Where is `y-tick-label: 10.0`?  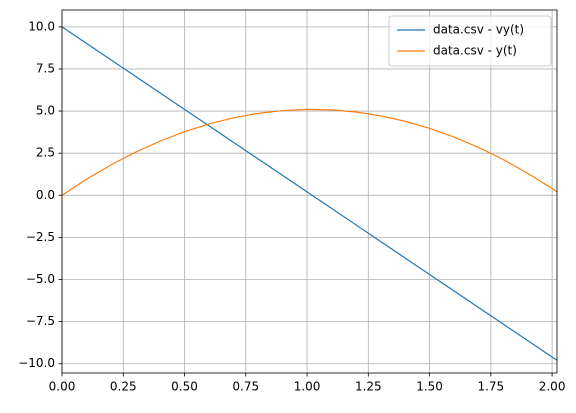 y-tick-label: 10.0 is located at coordinates (41, 26).